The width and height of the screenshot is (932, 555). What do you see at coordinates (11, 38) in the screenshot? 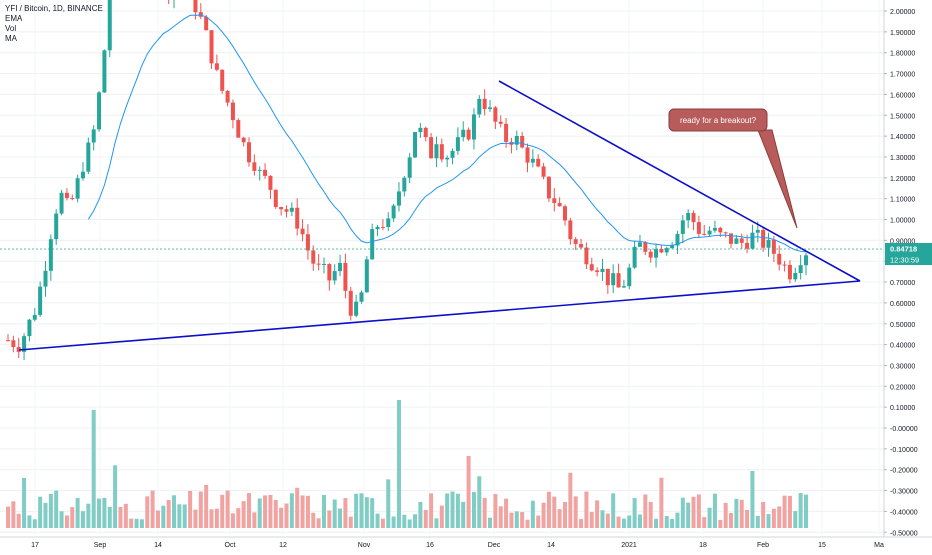
I see `indicator-ma-label: MA` at bounding box center [11, 38].